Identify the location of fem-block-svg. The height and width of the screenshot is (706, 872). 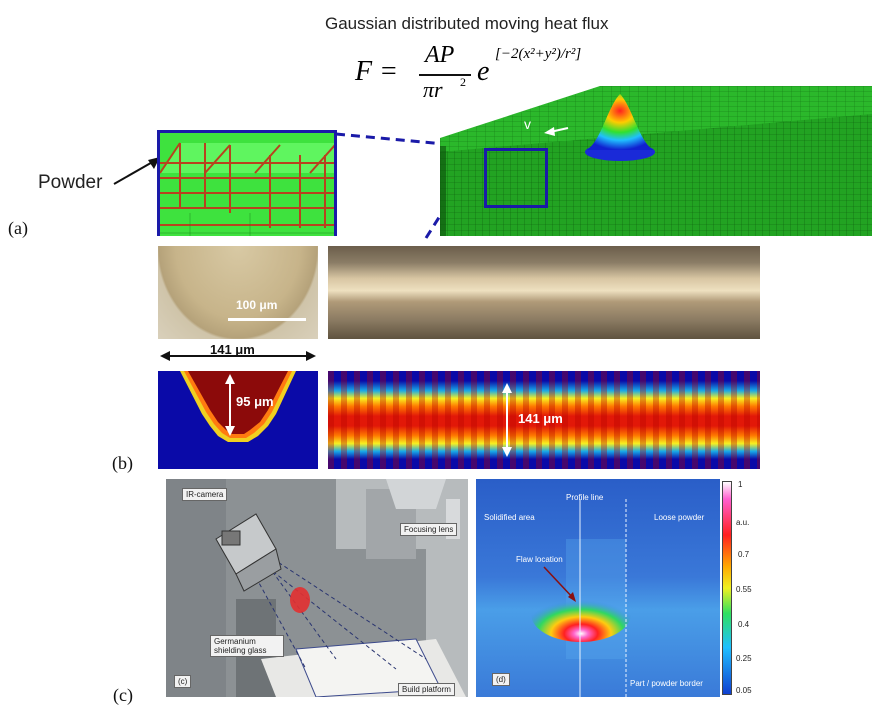
(656, 161).